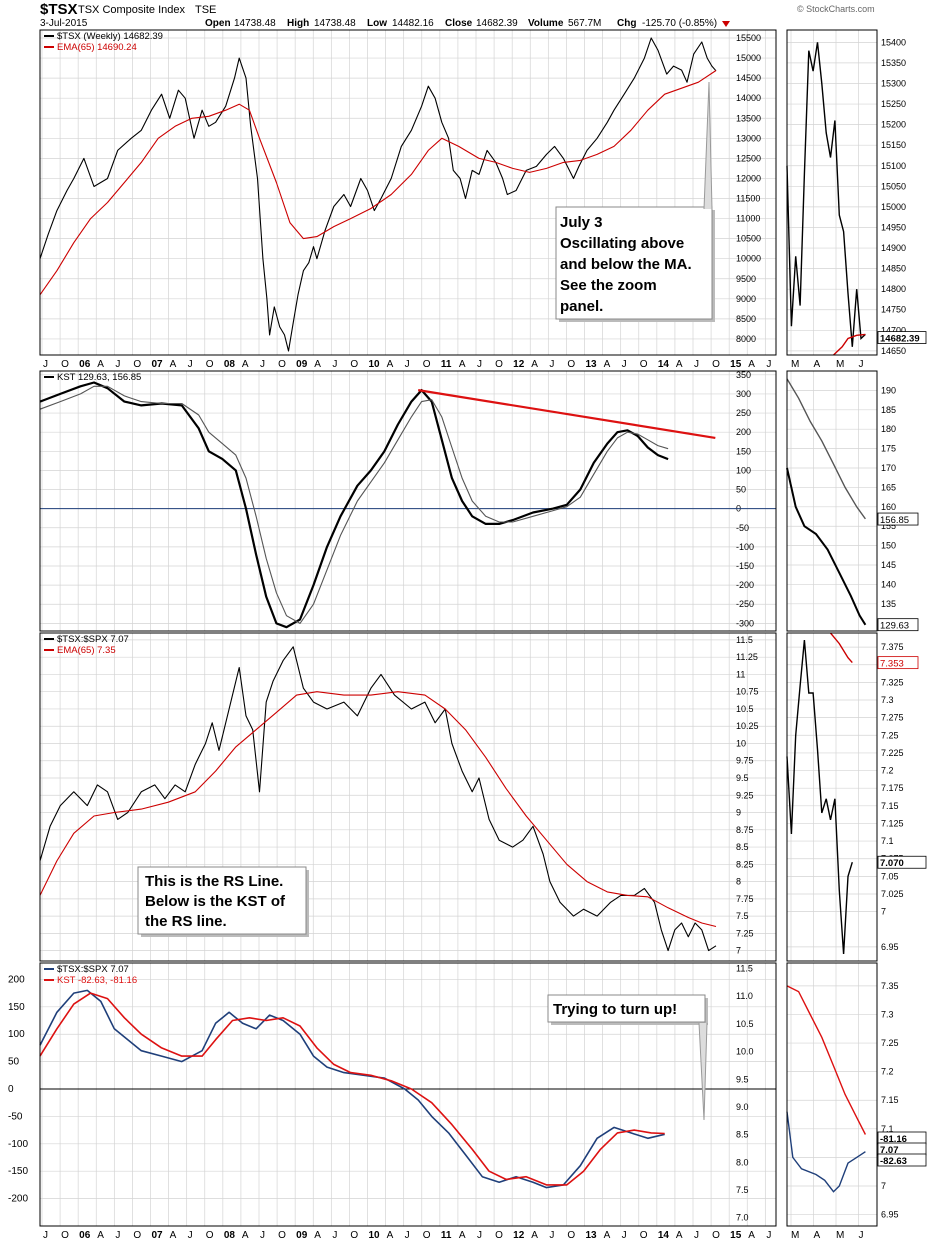  Describe the element at coordinates (742, 847) in the screenshot. I see `y-tick-label: 8.5` at that location.